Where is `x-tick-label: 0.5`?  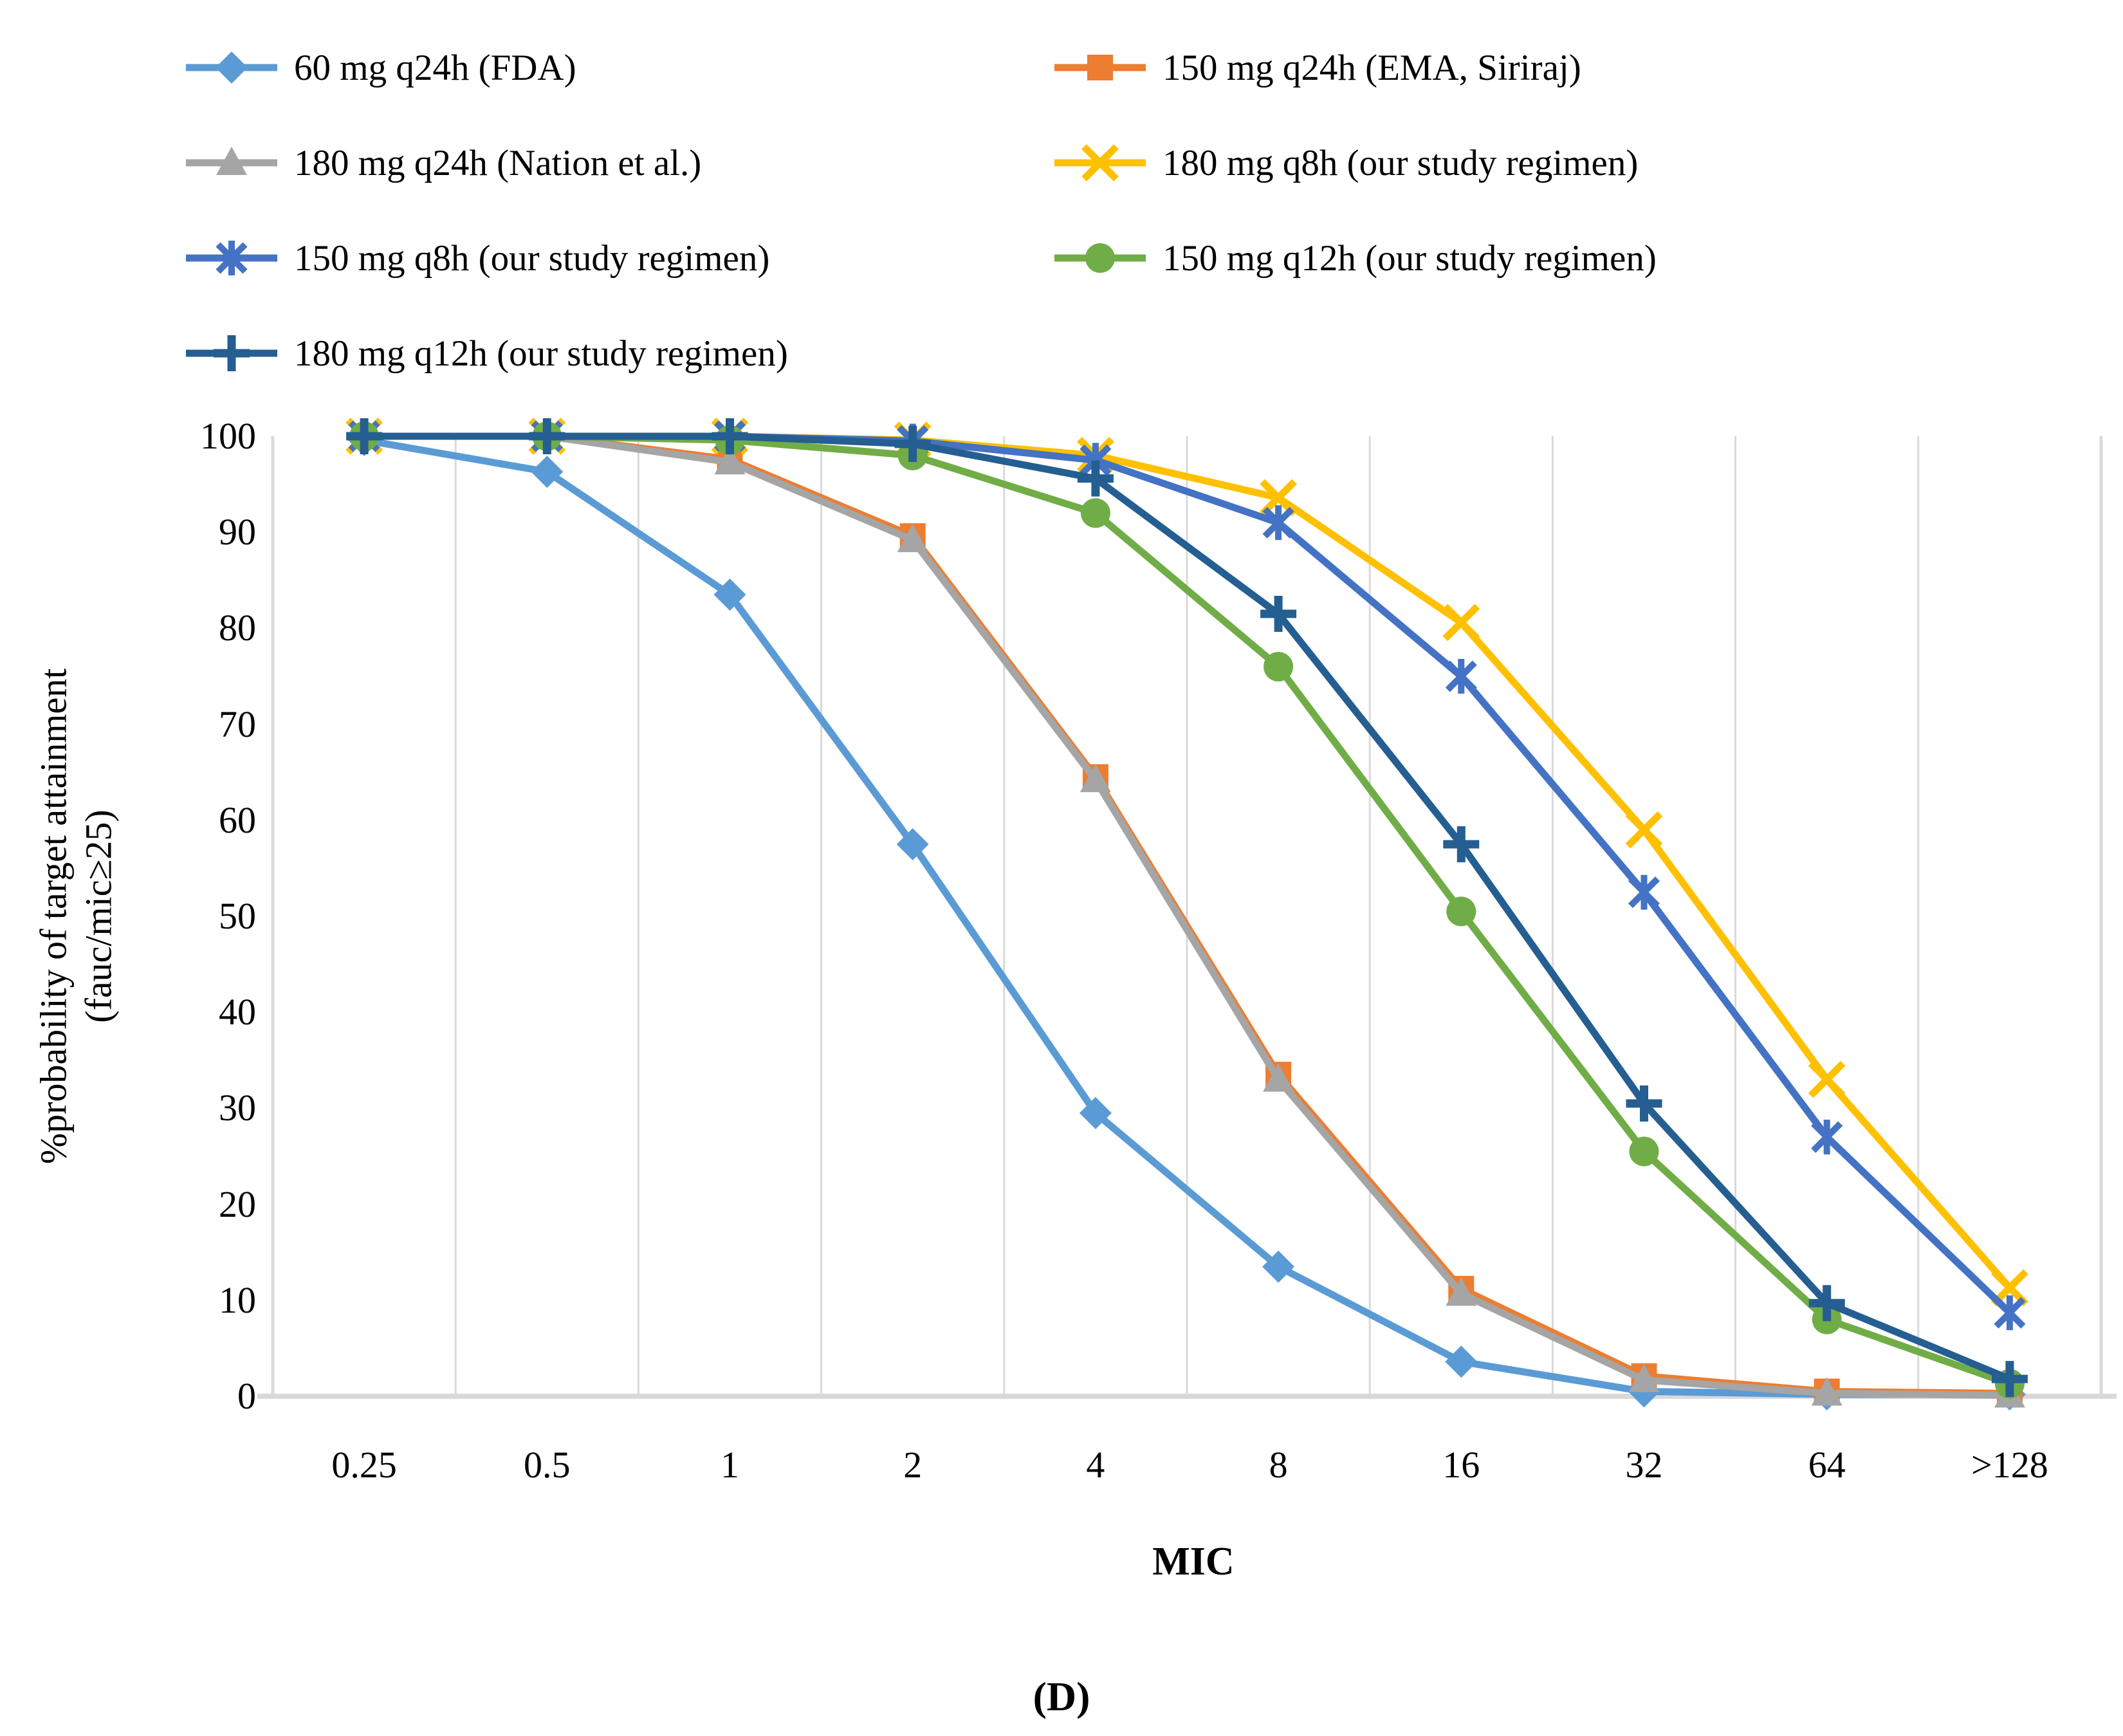
x-tick-label: 0.5 is located at coordinates (547, 1465).